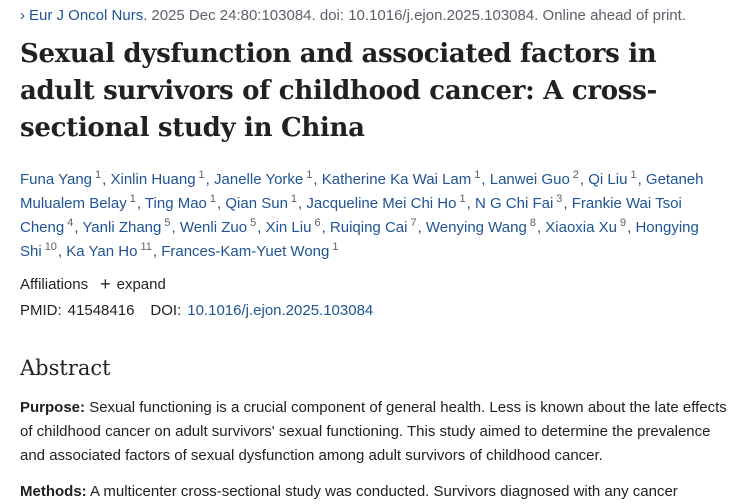  I want to click on author-link: Frances-Kam-Yuet Wong, so click(245, 251).